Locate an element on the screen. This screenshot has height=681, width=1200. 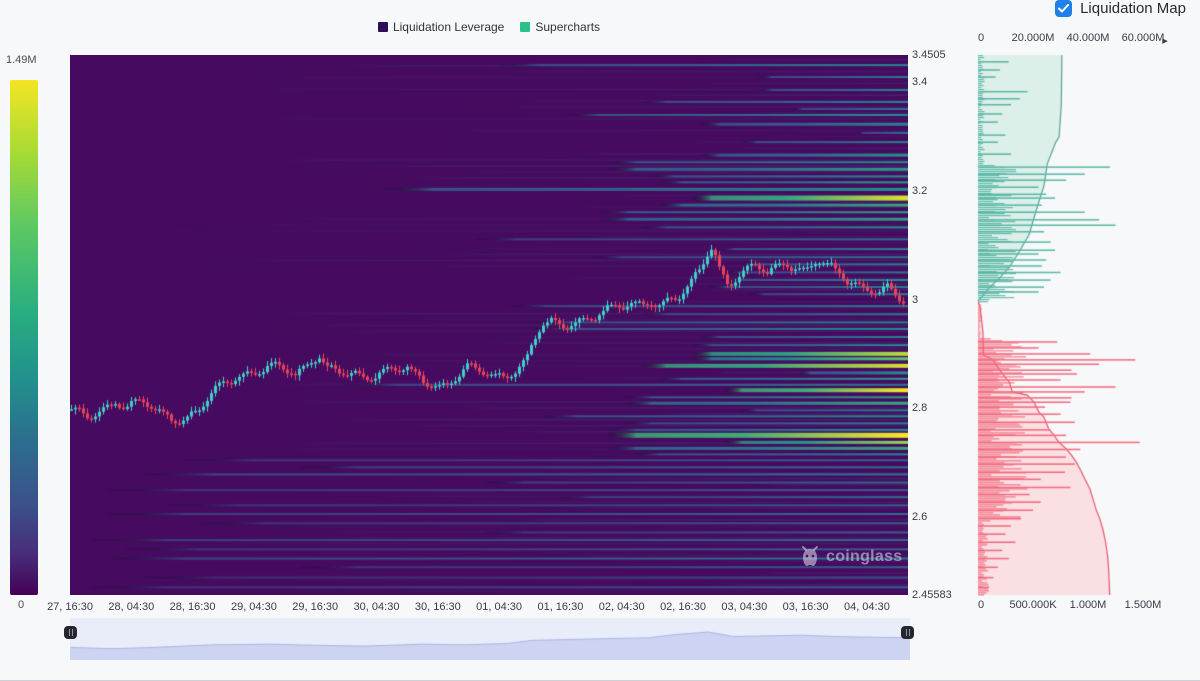
price-tick-label: 2.8 is located at coordinates (920, 408).